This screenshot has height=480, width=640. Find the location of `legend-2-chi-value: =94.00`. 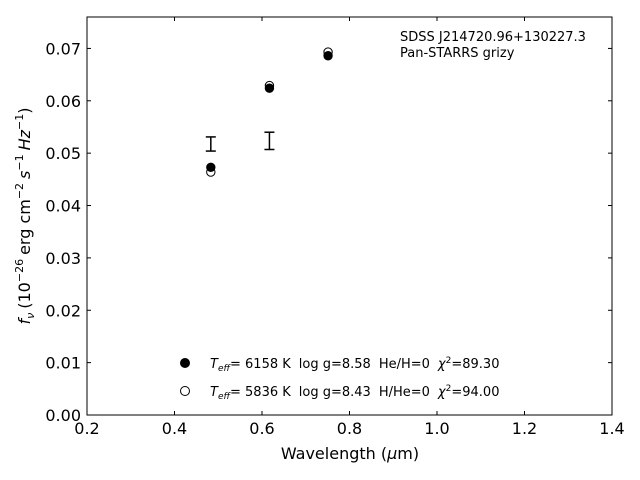

legend-2-chi-value: =94.00 is located at coordinates (475, 392).